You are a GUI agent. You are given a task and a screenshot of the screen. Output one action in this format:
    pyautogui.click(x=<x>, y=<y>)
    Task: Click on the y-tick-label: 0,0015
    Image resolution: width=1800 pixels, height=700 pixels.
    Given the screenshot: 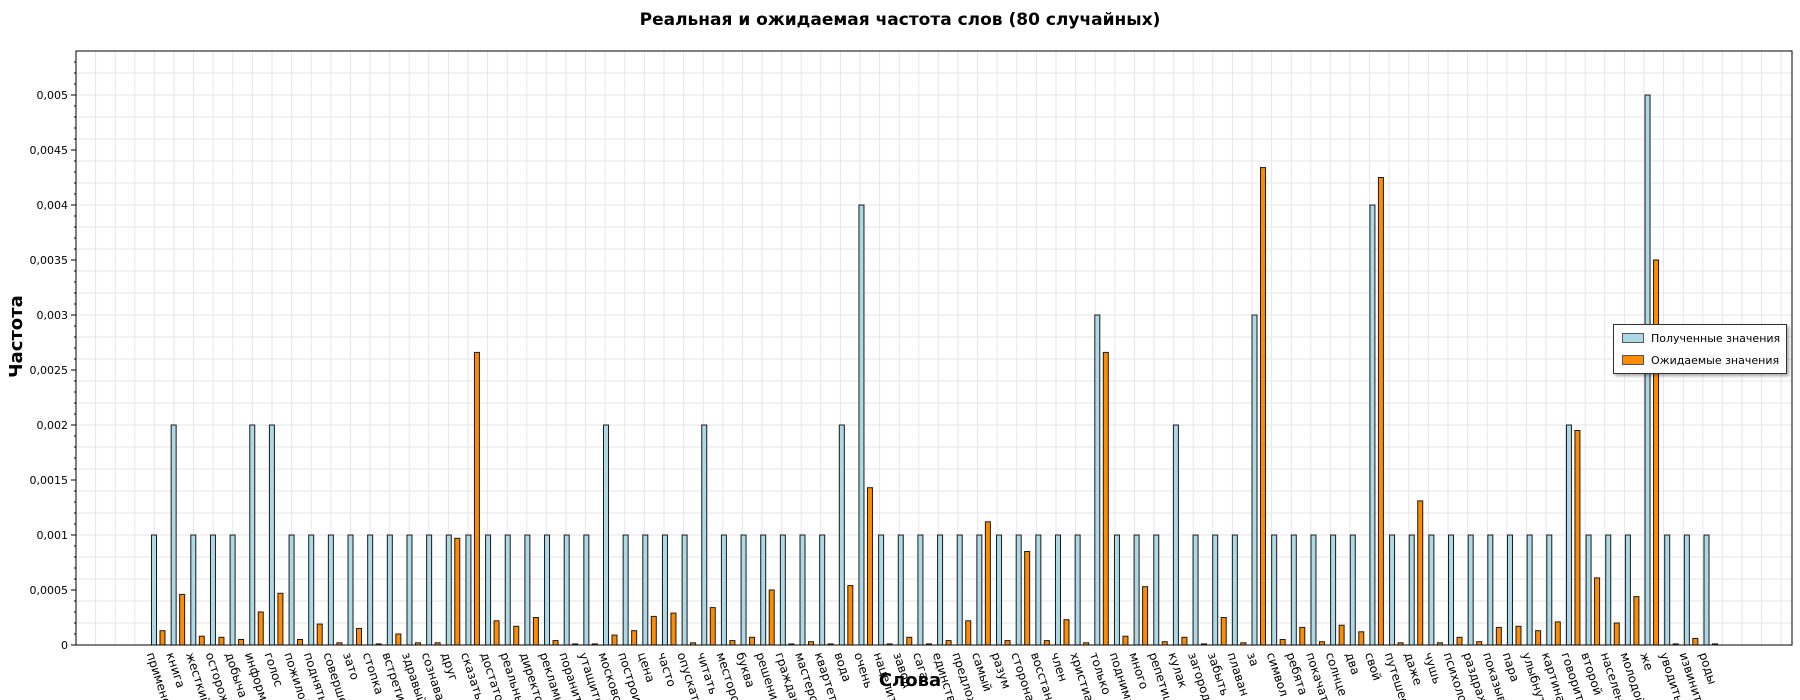 What is the action you would take?
    pyautogui.click(x=49, y=480)
    